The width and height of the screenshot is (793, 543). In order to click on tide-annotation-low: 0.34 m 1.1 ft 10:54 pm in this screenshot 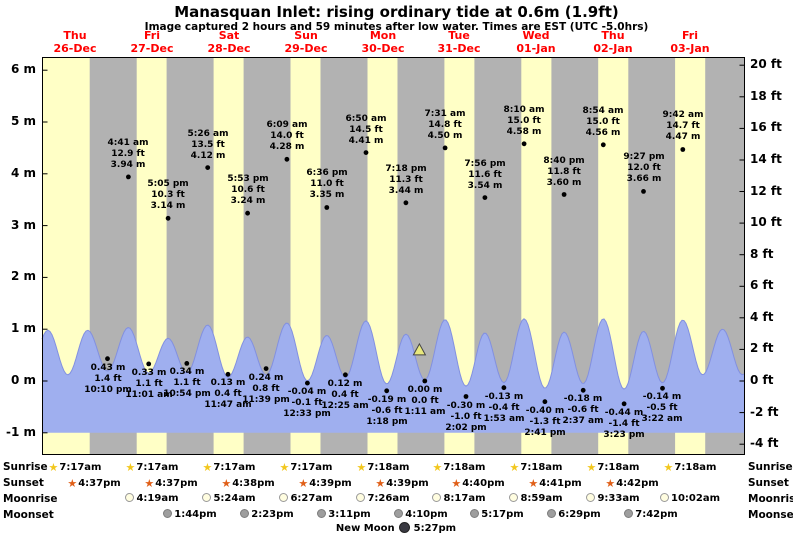, I will do `click(187, 383)`.